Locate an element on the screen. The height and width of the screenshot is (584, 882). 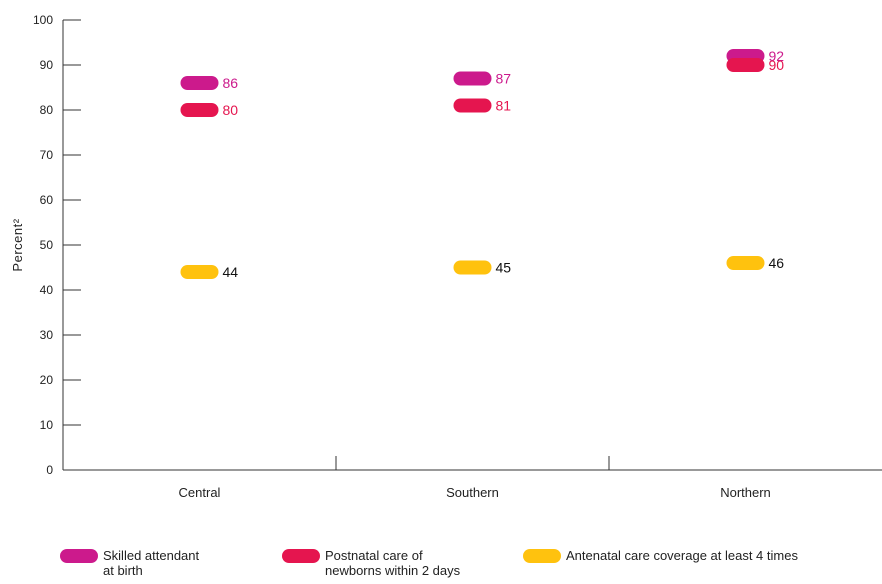
data-point-label: 87 is located at coordinates (504, 79).